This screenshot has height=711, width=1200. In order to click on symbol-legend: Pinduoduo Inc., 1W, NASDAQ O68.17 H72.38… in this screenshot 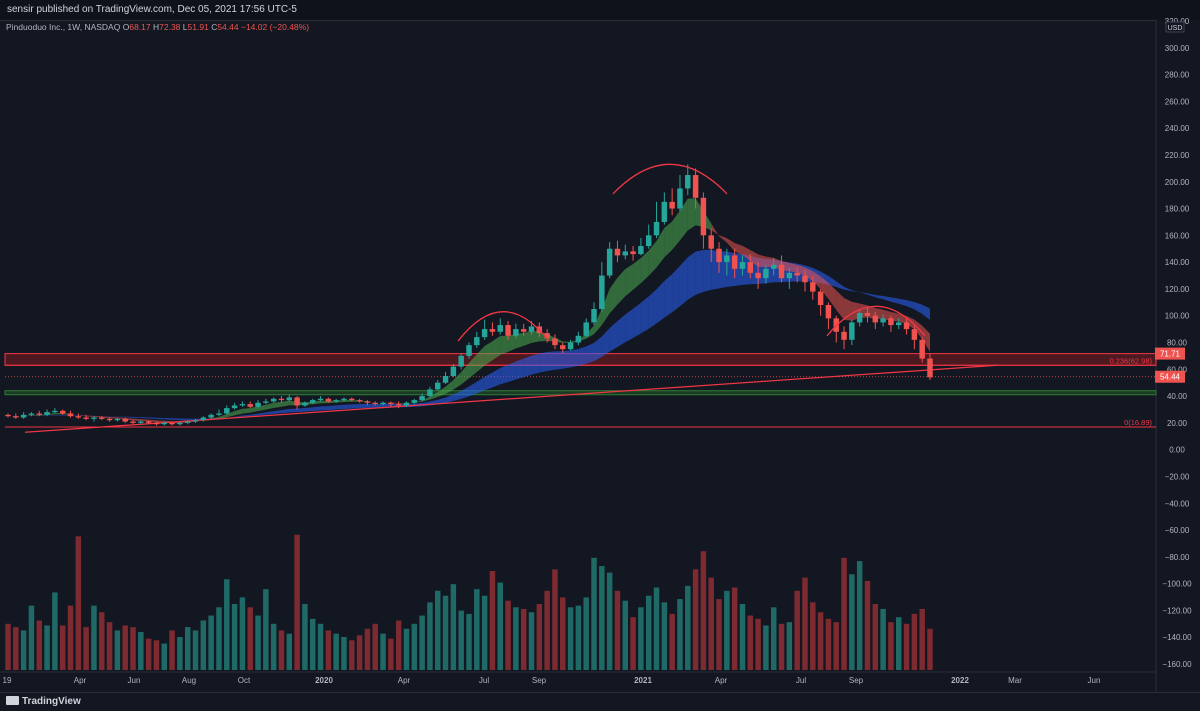, I will do `click(157, 27)`.